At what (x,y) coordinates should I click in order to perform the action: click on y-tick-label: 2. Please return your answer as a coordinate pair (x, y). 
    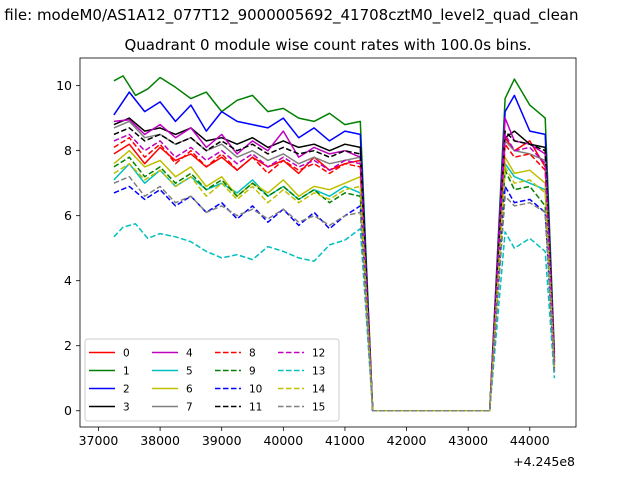
    Looking at the image, I should click on (68, 345).